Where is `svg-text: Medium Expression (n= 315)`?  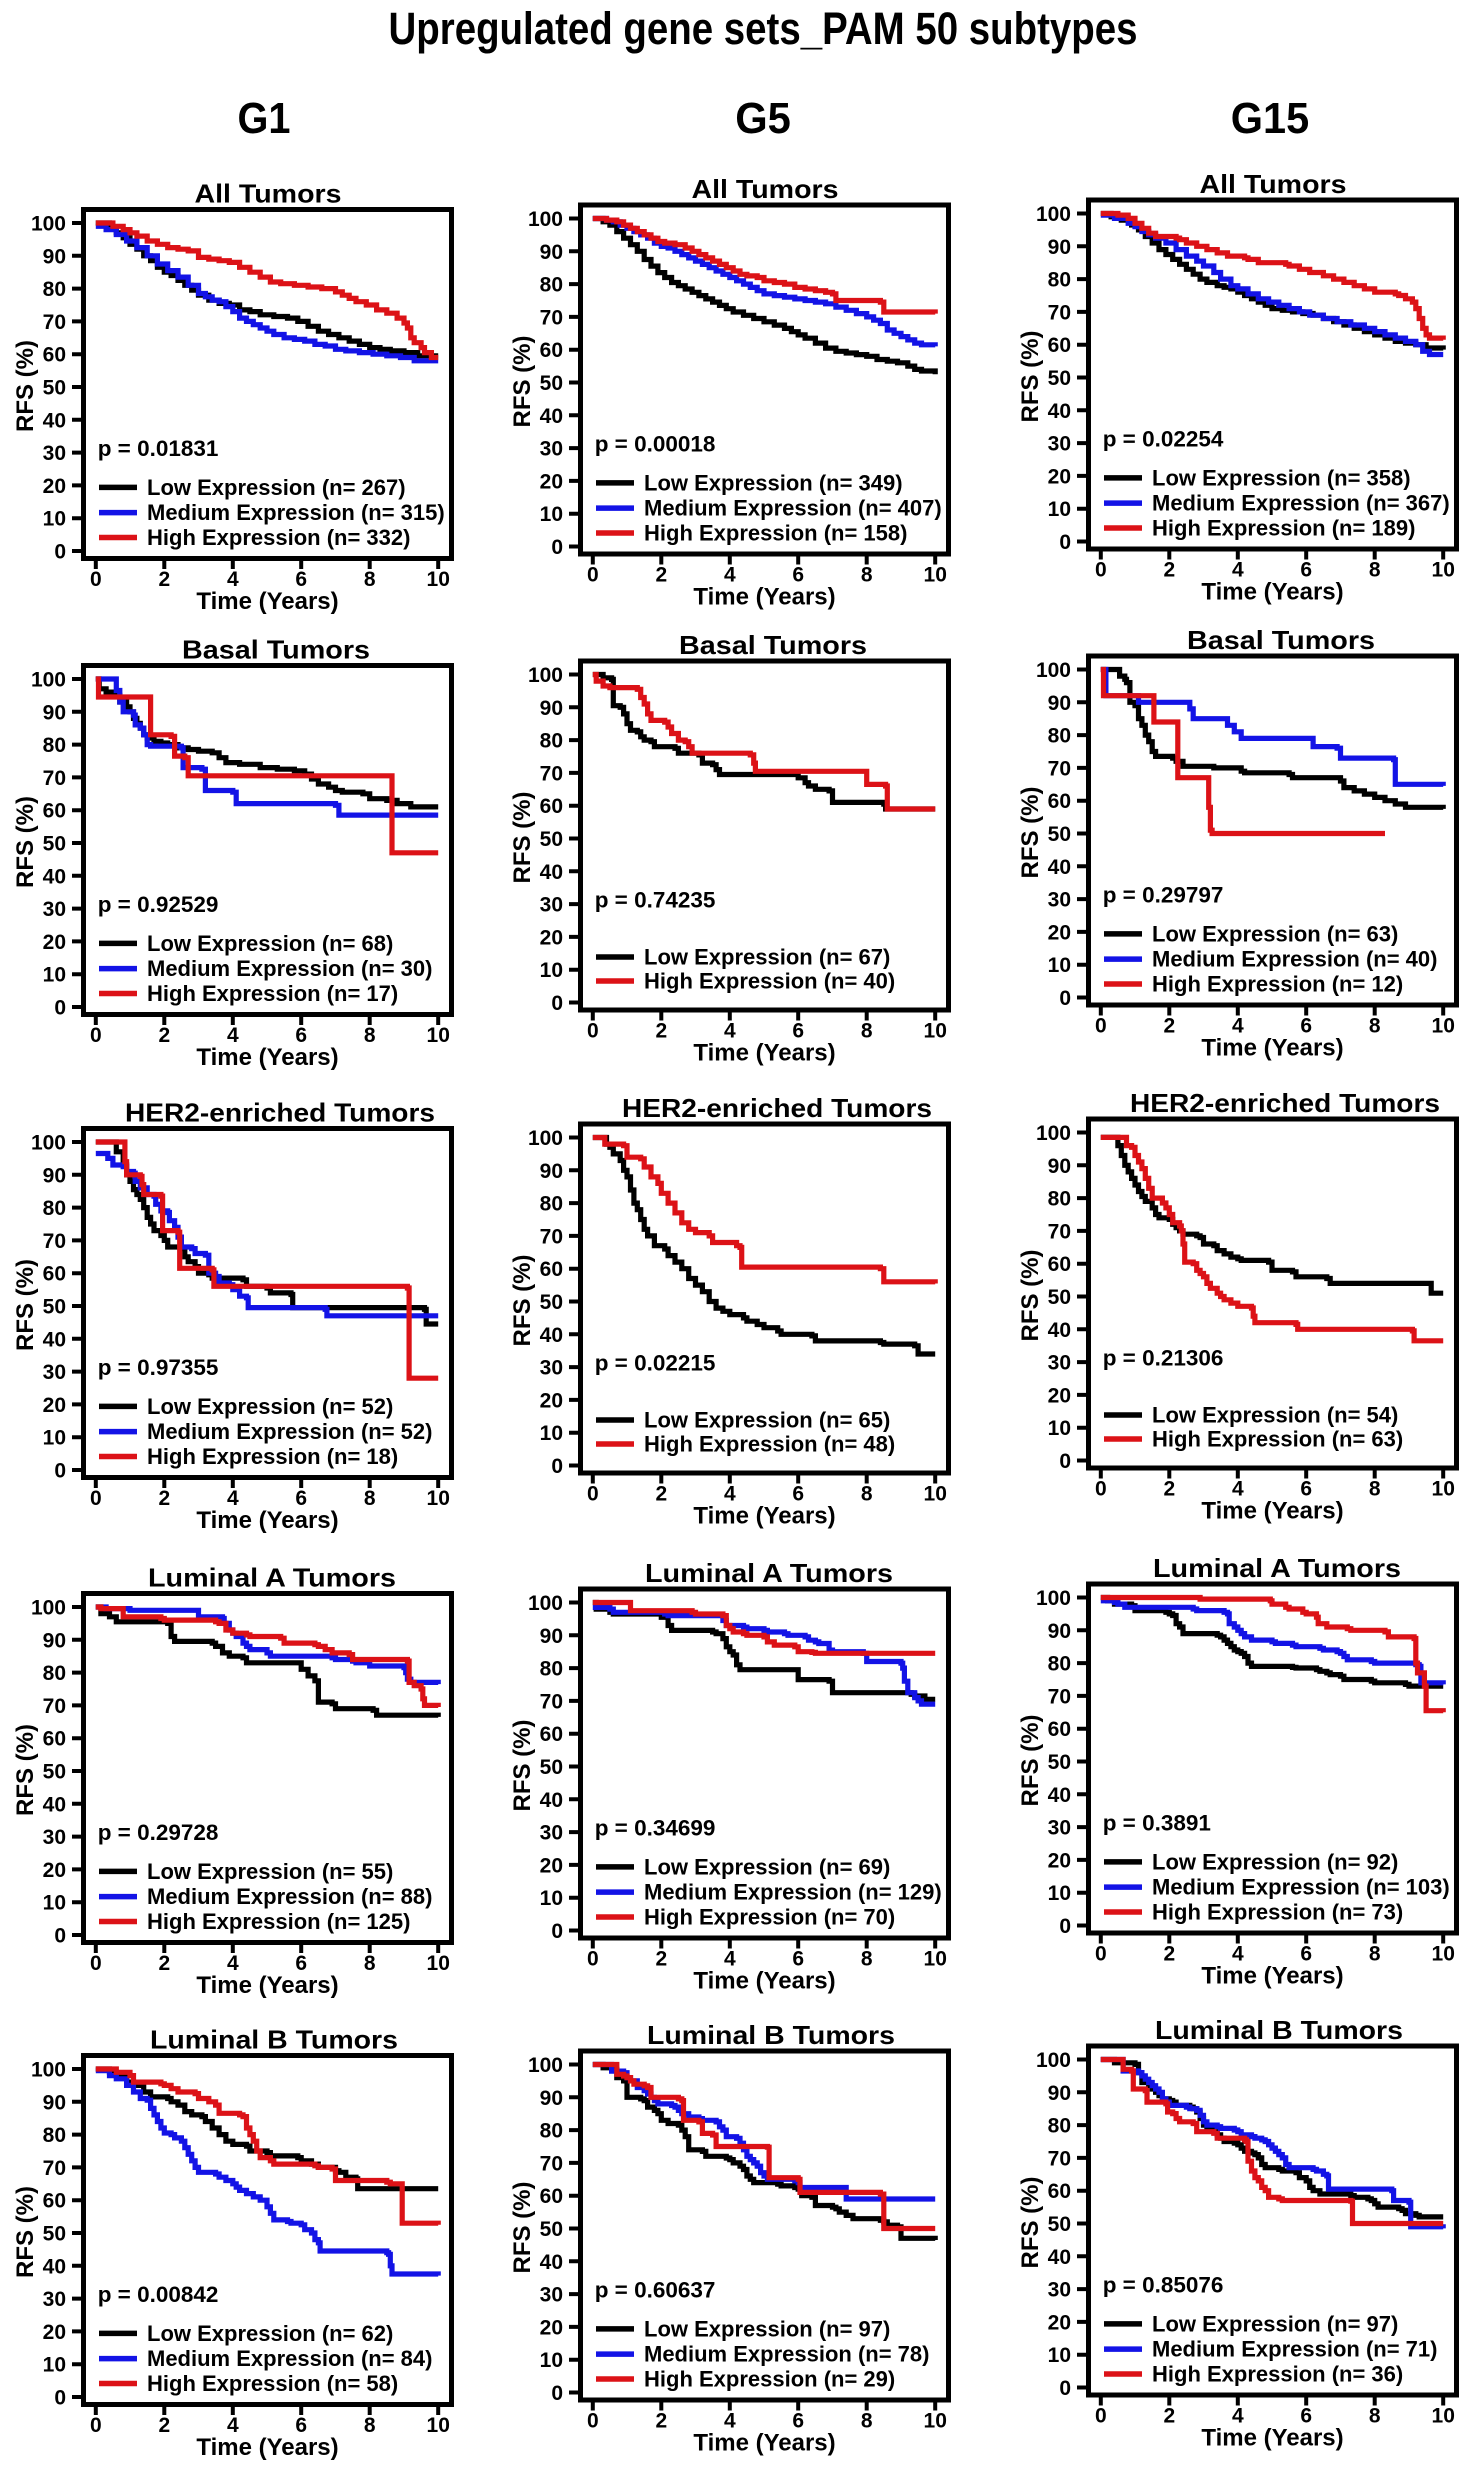
svg-text: Medium Expression (n= 315) is located at coordinates (296, 512).